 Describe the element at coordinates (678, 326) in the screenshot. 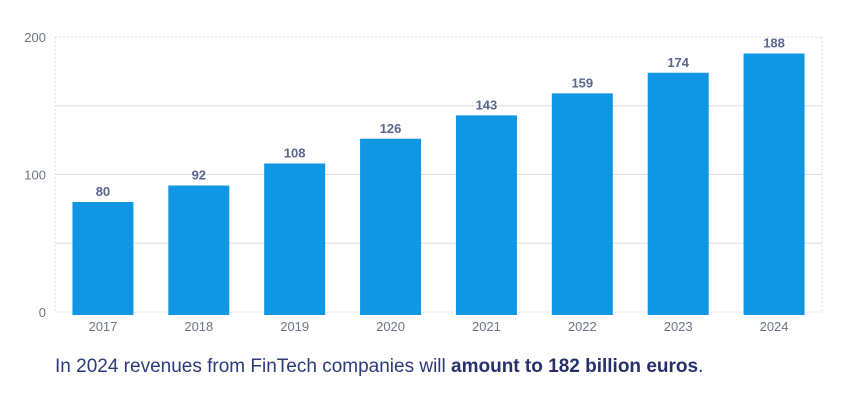

I see `x-tick-label-2023: 2023` at that location.